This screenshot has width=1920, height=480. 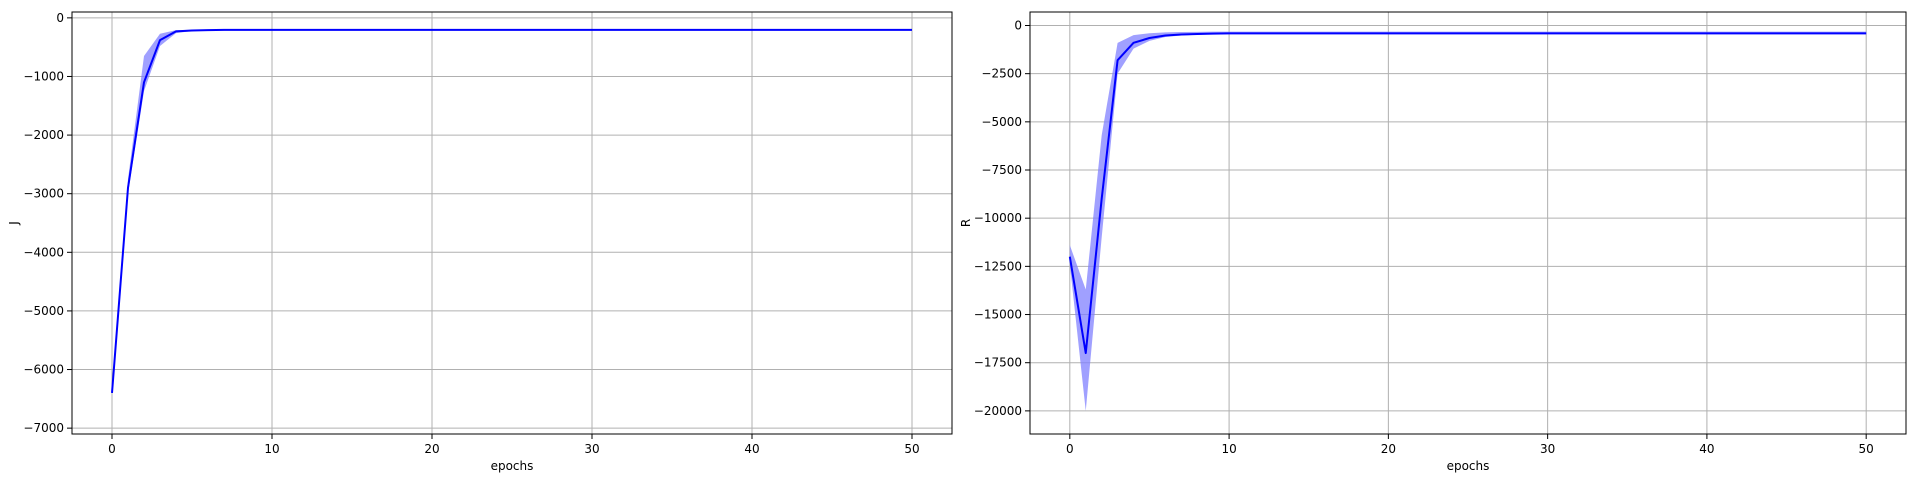 What do you see at coordinates (998, 411) in the screenshot?
I see `y-tick-label: −20000` at bounding box center [998, 411].